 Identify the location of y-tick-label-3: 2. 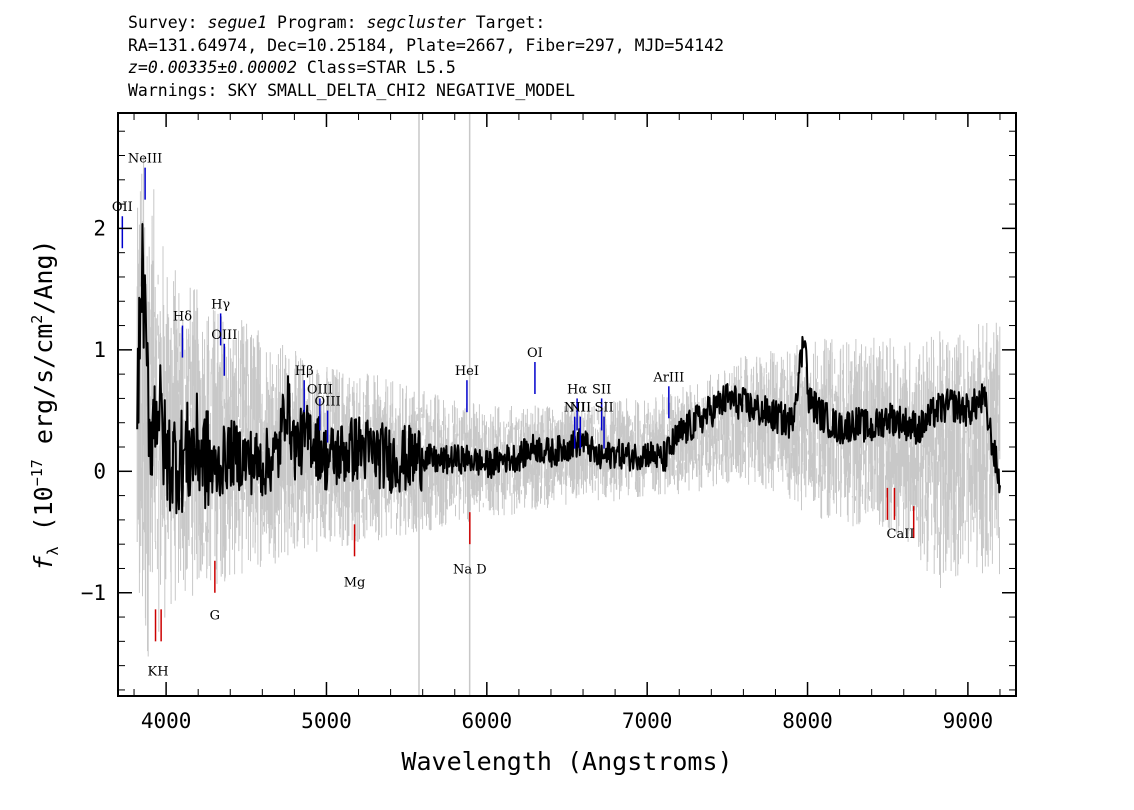
(99, 228).